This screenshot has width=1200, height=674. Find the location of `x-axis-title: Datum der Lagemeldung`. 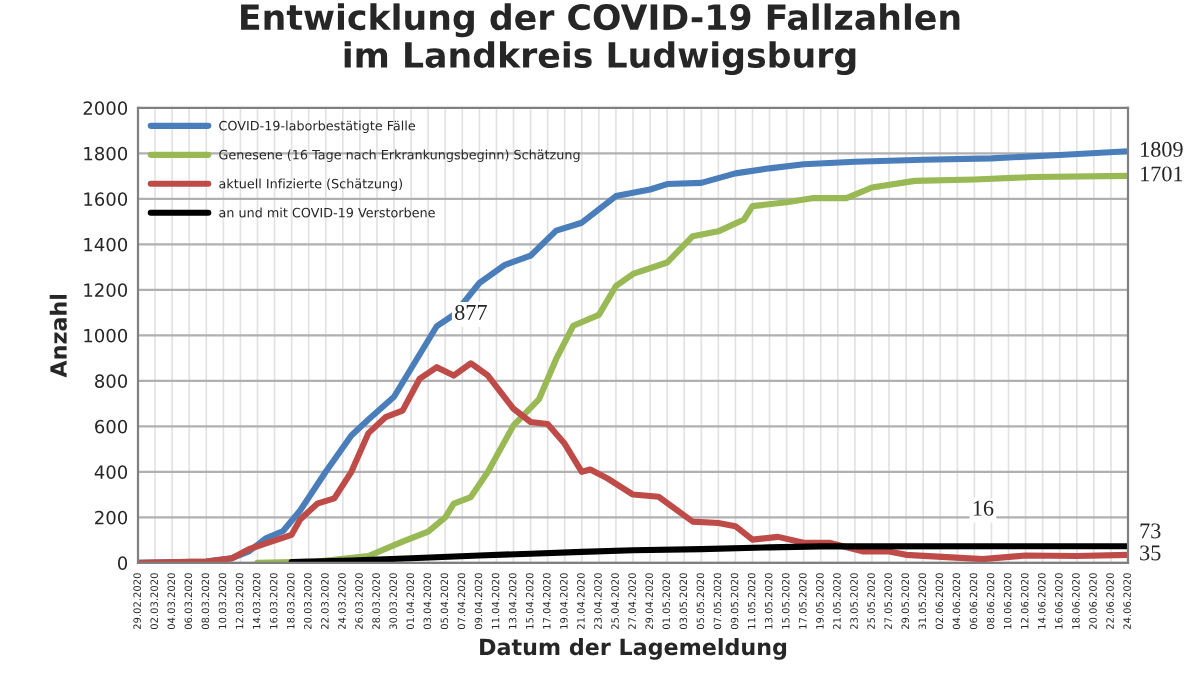

x-axis-title: Datum der Lagemeldung is located at coordinates (633, 649).